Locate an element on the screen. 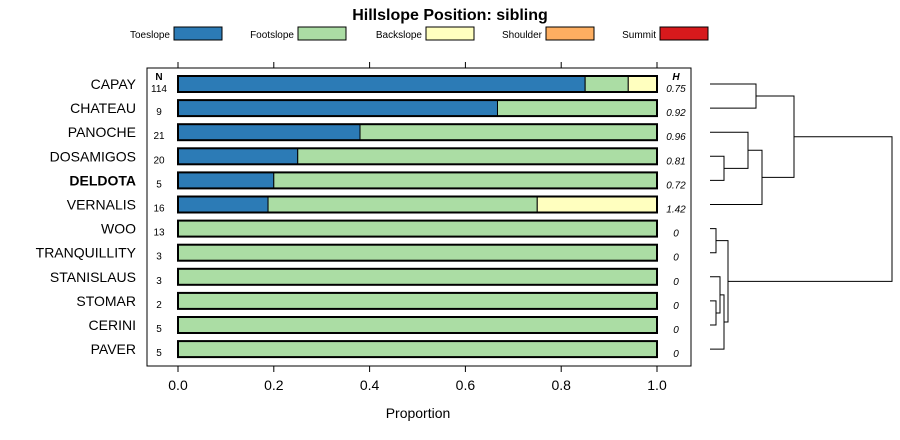 Image resolution: width=900 pixels, height=440 pixels. legend-label: Toeslope is located at coordinates (150, 35).